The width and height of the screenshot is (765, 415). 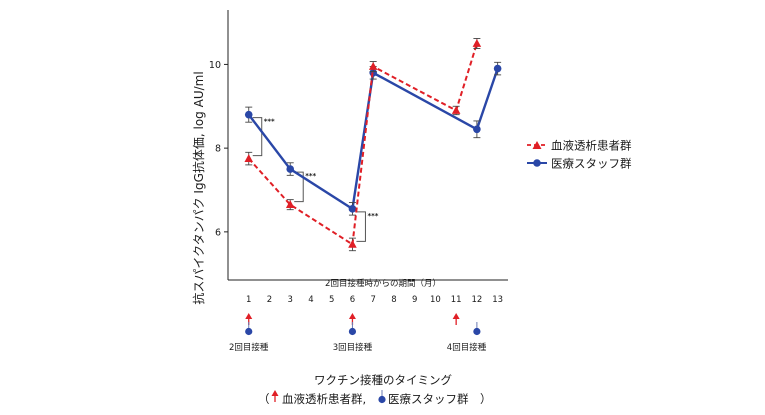 I want to click on legend-dialysis-marker, so click(x=537, y=145).